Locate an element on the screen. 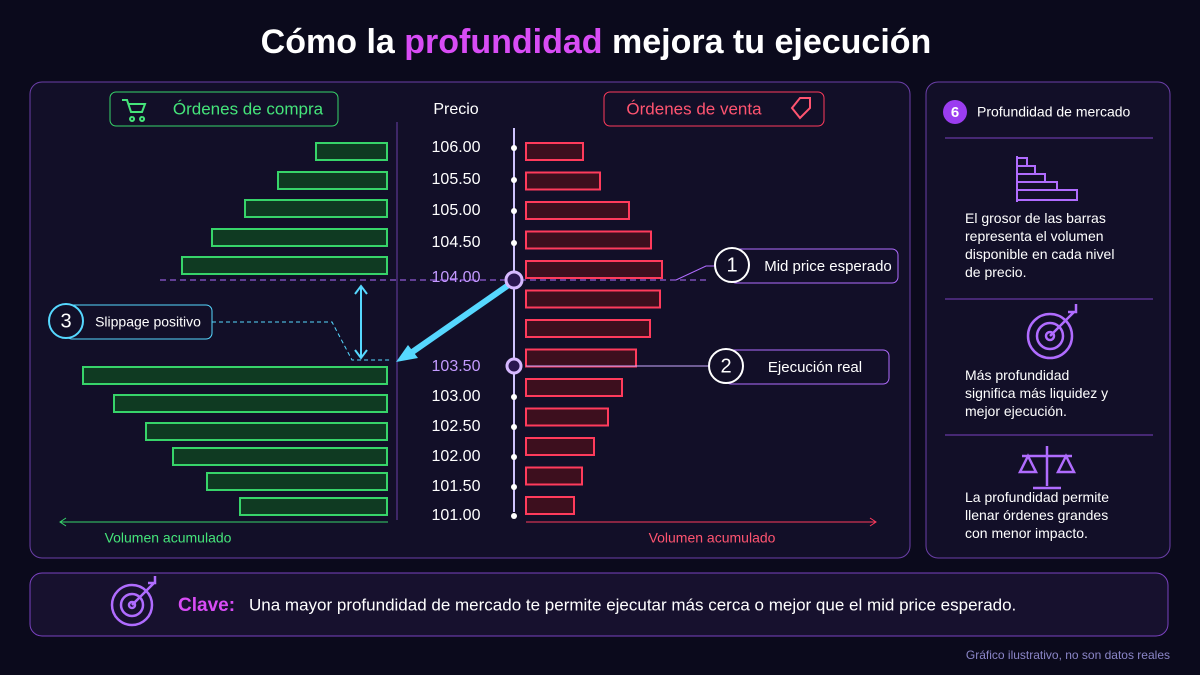 Image resolution: width=1200 pixels, height=675 pixels. title: Cómo la profundidad mejora tu ejecución is located at coordinates (596, 42).